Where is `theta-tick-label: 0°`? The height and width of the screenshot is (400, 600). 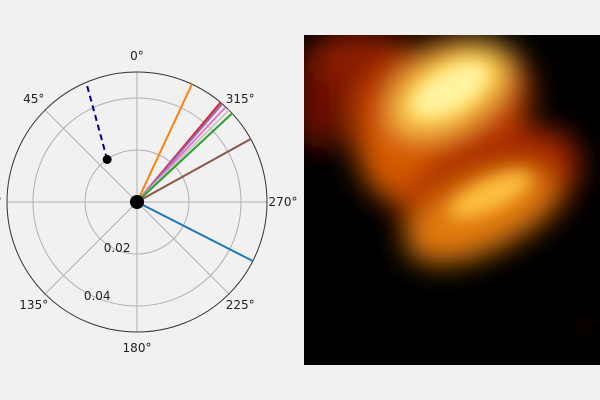
theta-tick-label: 0° is located at coordinates (137, 56).